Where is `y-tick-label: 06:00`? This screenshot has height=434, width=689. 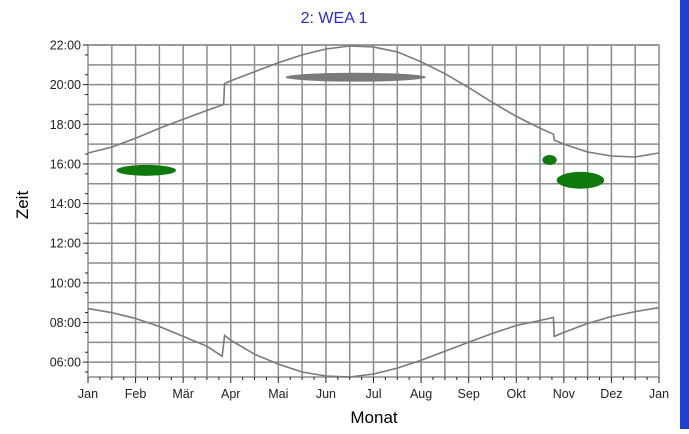
y-tick-label: 06:00 is located at coordinates (65, 363).